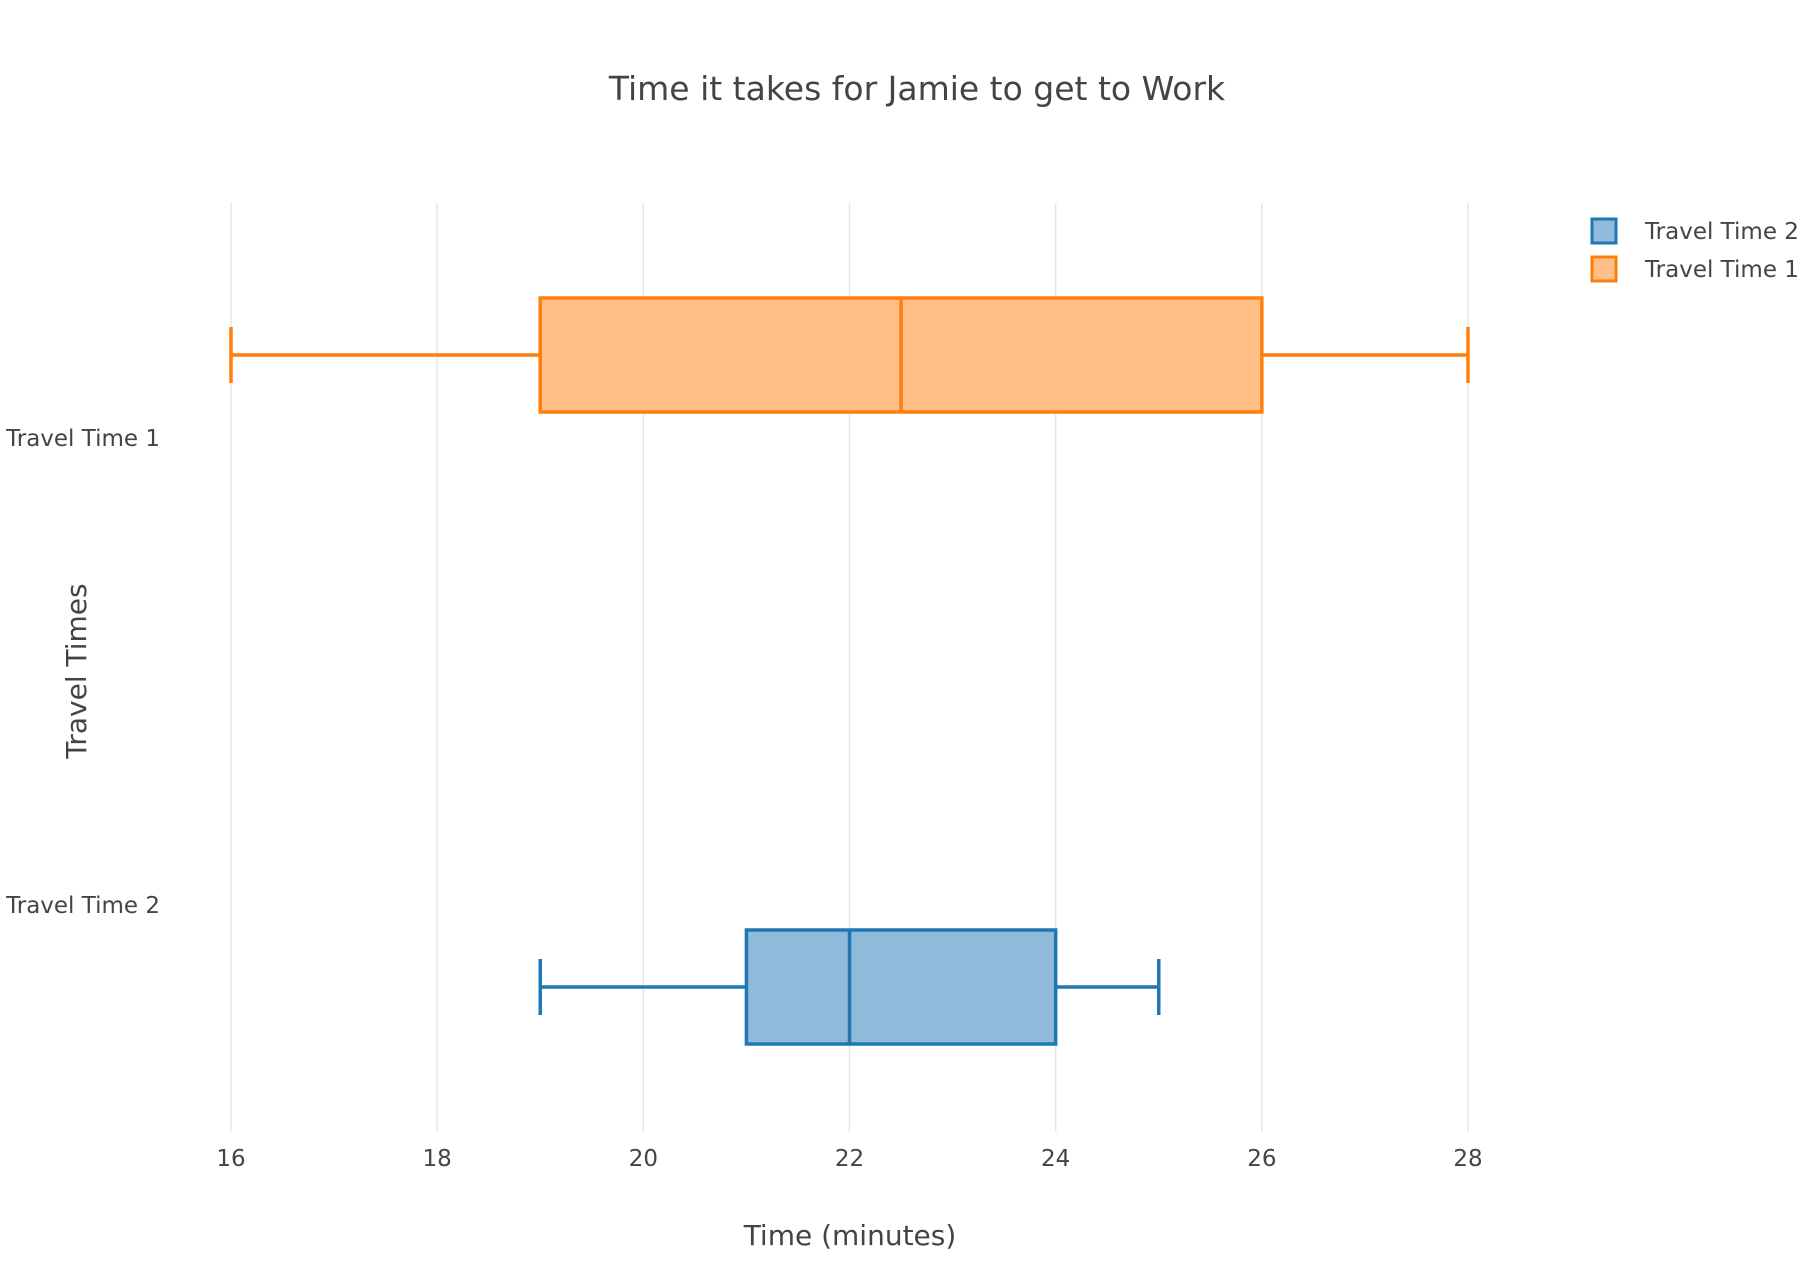 The width and height of the screenshot is (1810, 1284). I want to click on legend-label: Travel Time 1, so click(1721, 270).